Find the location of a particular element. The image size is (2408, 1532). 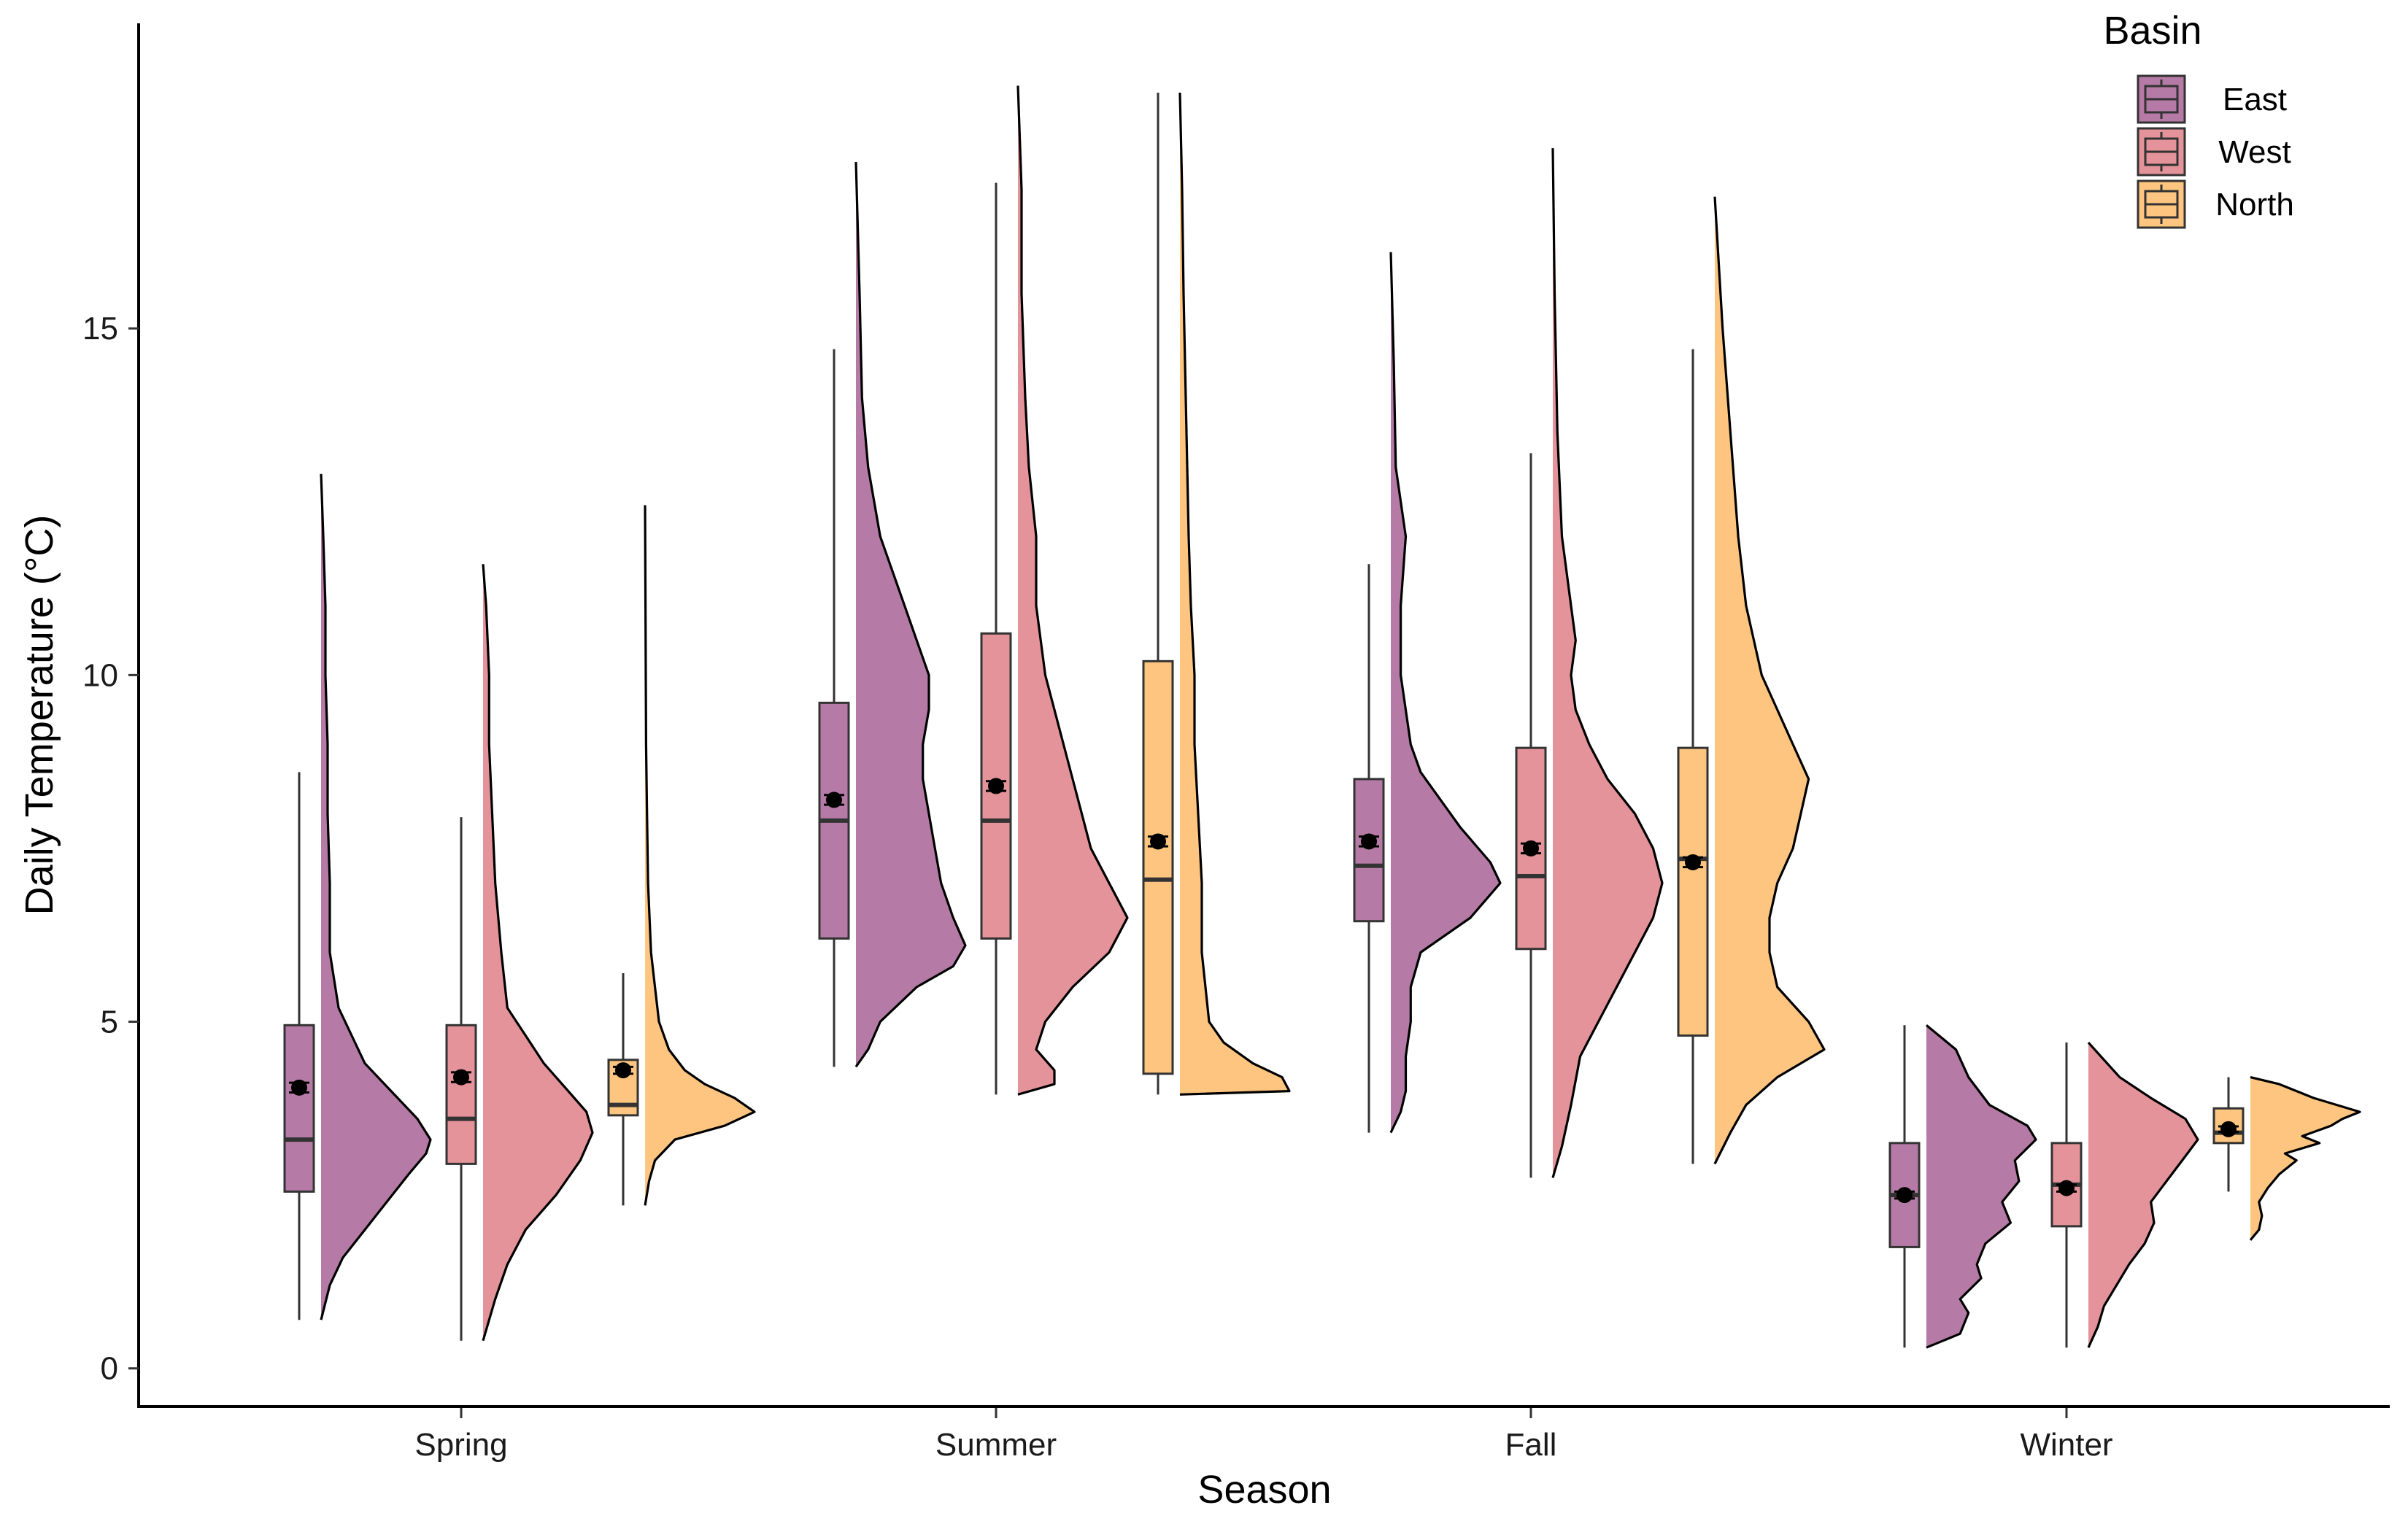

box-north-fall is located at coordinates (1693, 892).